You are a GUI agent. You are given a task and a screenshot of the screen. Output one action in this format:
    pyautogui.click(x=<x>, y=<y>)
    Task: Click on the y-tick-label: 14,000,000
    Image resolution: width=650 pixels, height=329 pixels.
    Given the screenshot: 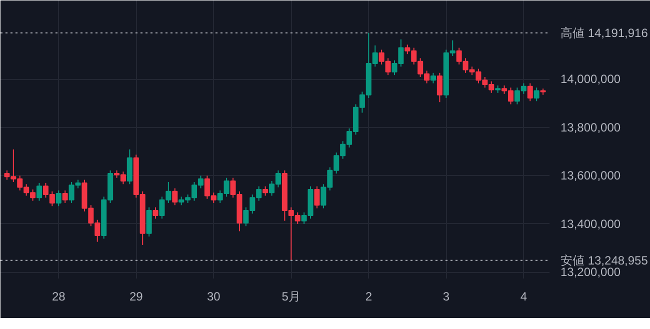 What is the action you would take?
    pyautogui.click(x=590, y=79)
    